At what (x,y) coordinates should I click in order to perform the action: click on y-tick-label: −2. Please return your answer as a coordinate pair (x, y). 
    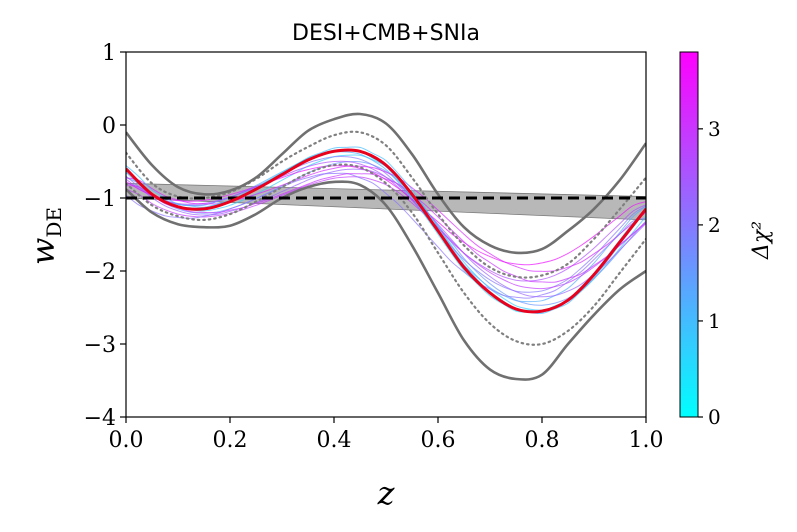
    Looking at the image, I should click on (100, 272).